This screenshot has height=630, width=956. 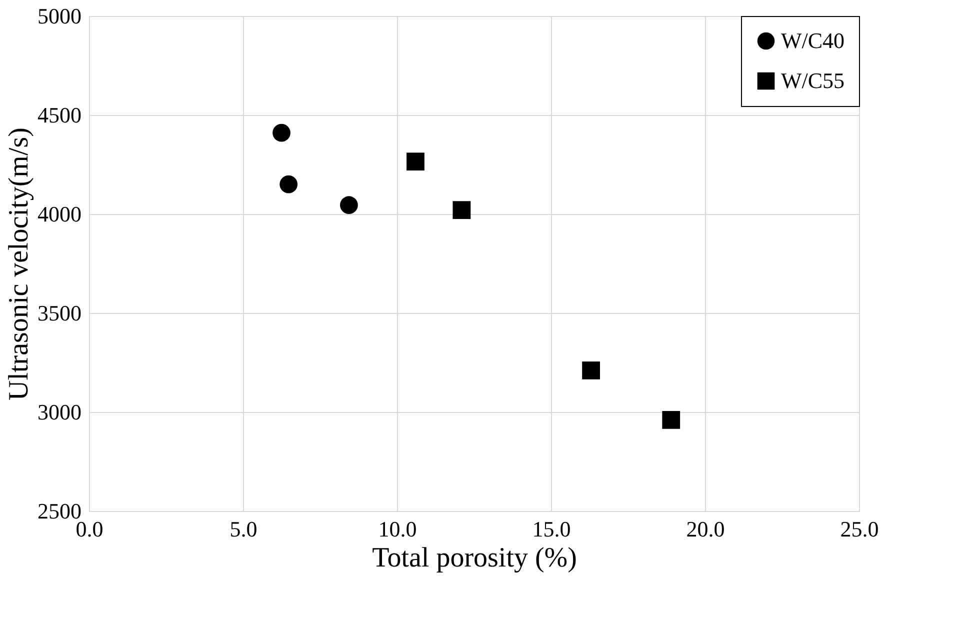 What do you see at coordinates (60, 412) in the screenshot?
I see `y-tick-label: 3000` at bounding box center [60, 412].